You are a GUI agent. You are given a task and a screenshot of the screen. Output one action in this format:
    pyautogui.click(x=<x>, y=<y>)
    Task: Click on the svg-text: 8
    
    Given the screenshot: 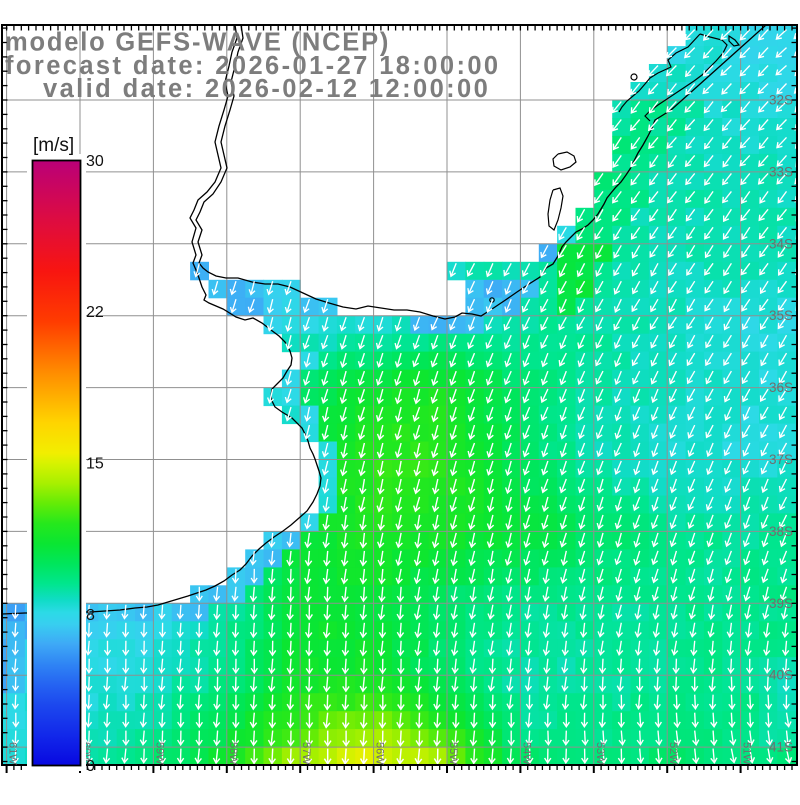 What is the action you would take?
    pyautogui.click(x=90, y=615)
    